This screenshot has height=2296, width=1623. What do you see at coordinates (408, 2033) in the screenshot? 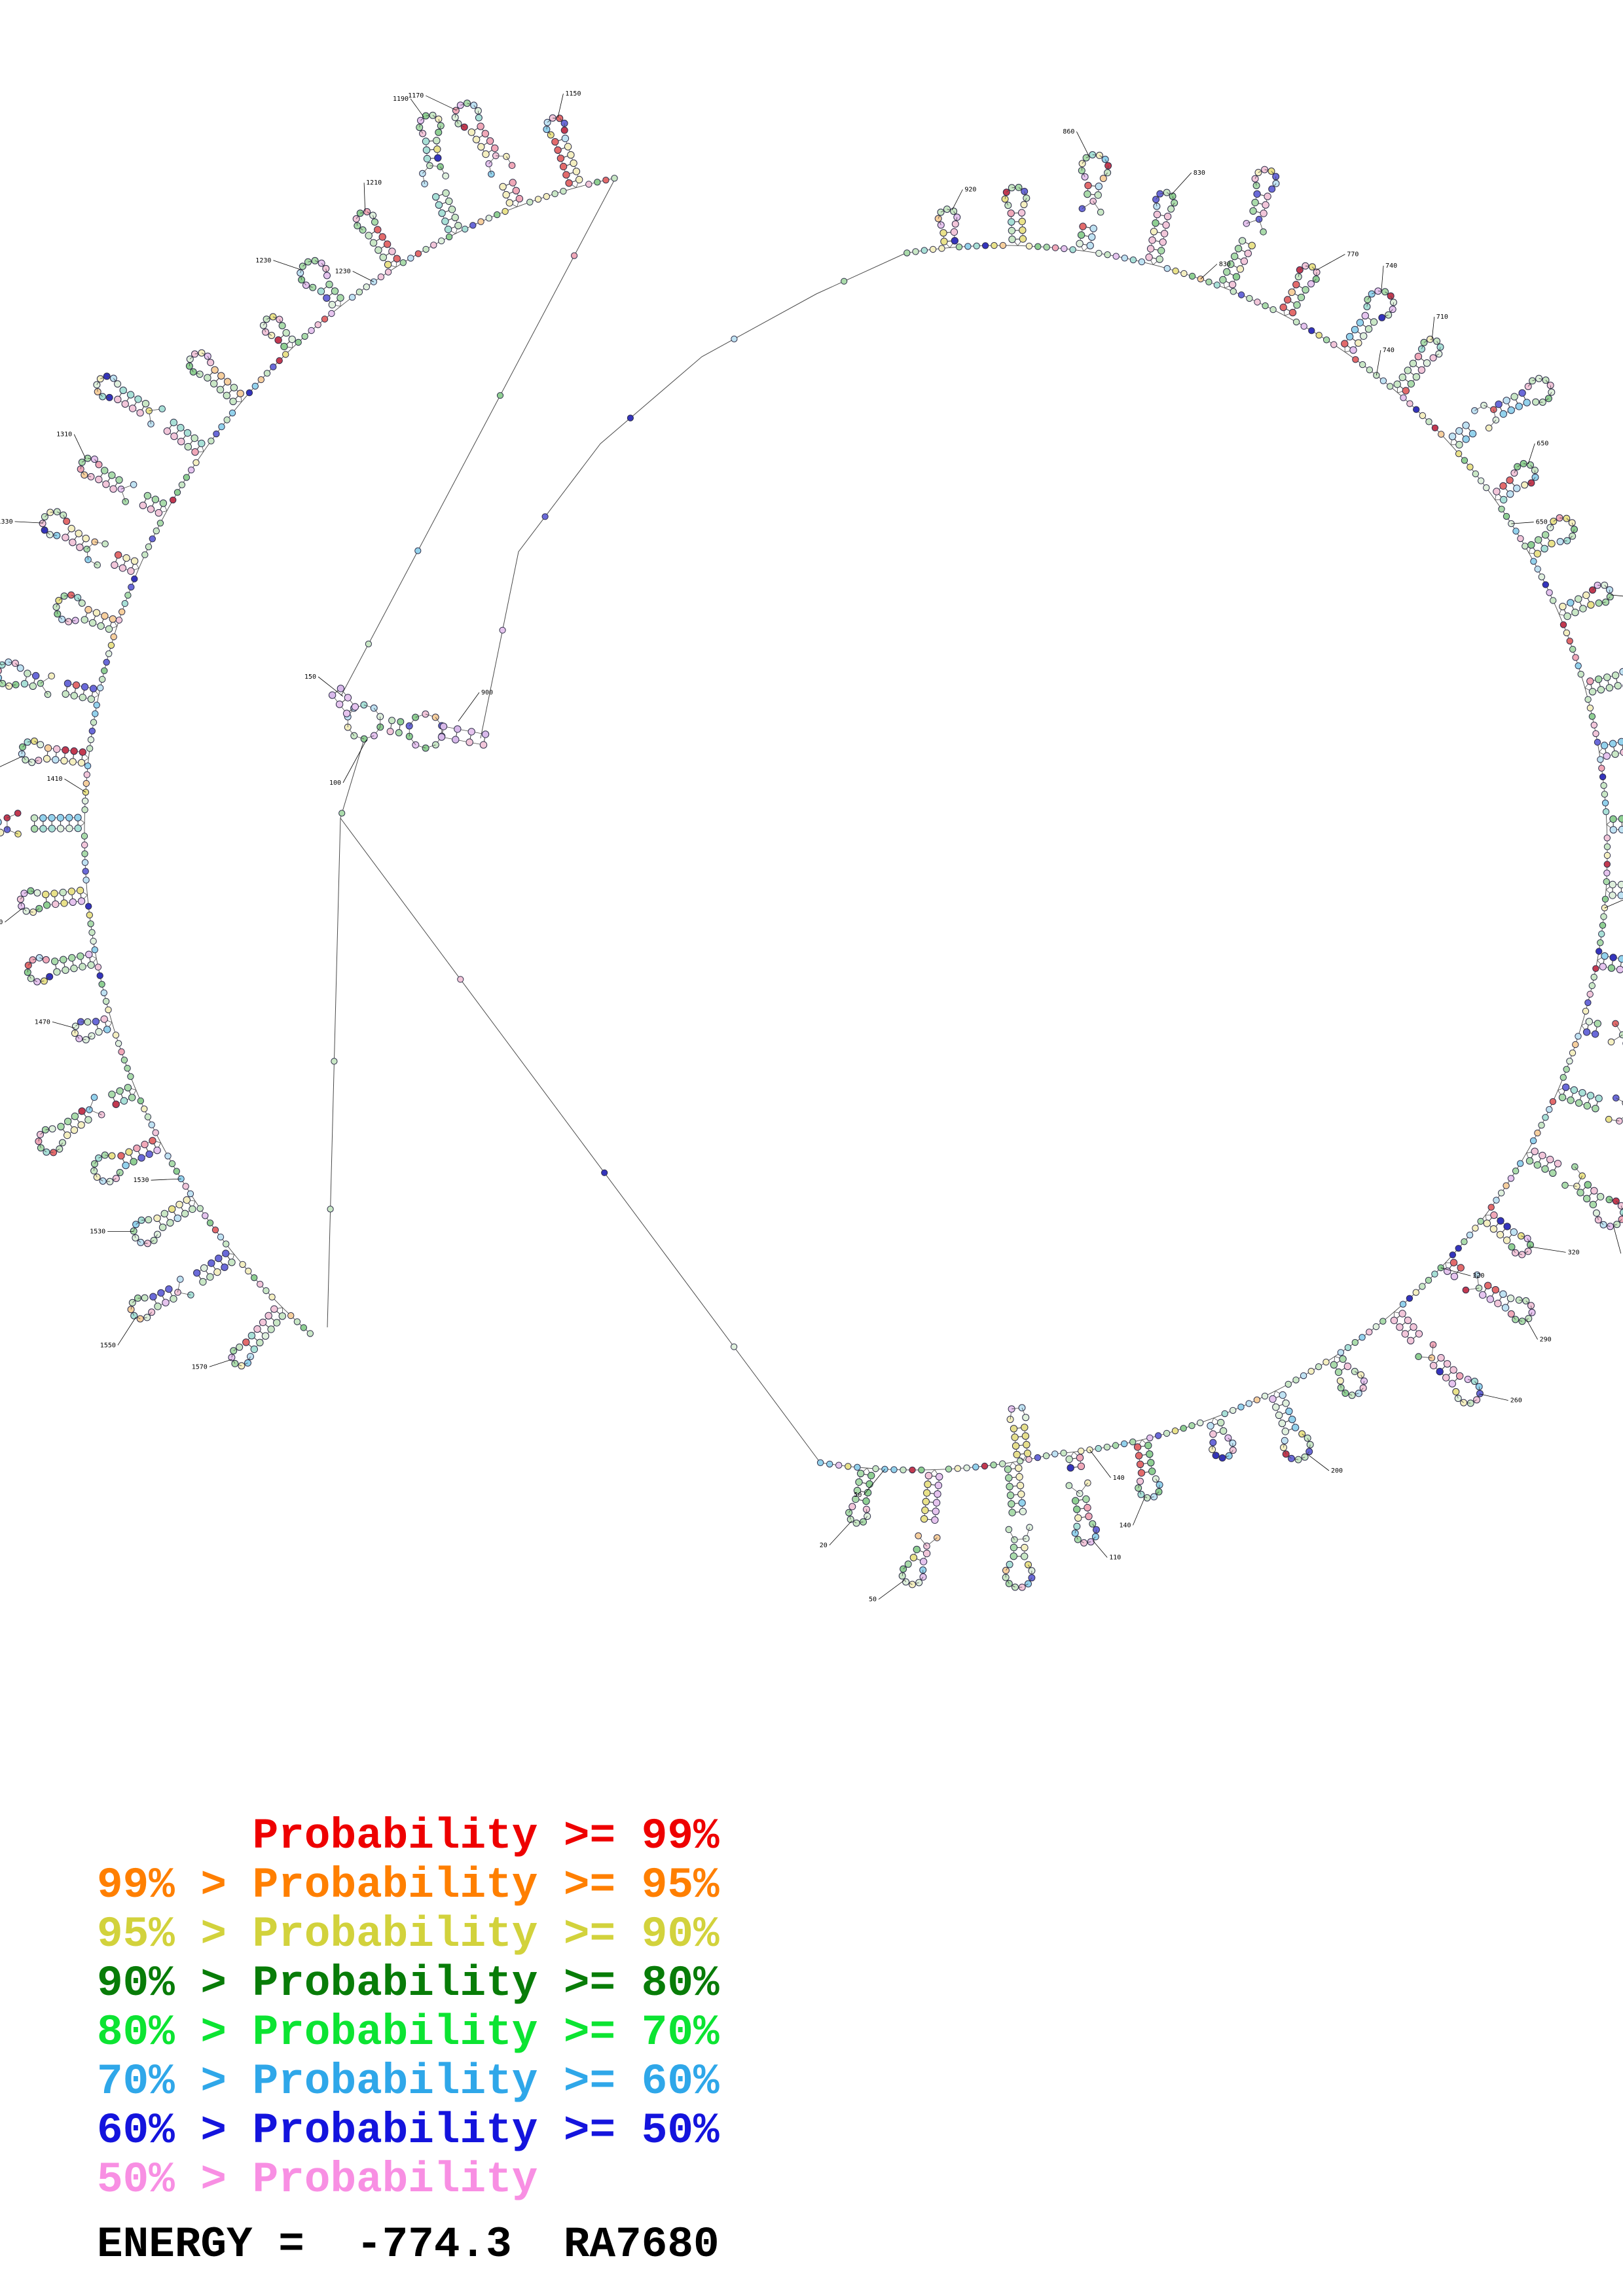
I see `legend-line-70-80: 80% > Probability >= 70%` at bounding box center [408, 2033].